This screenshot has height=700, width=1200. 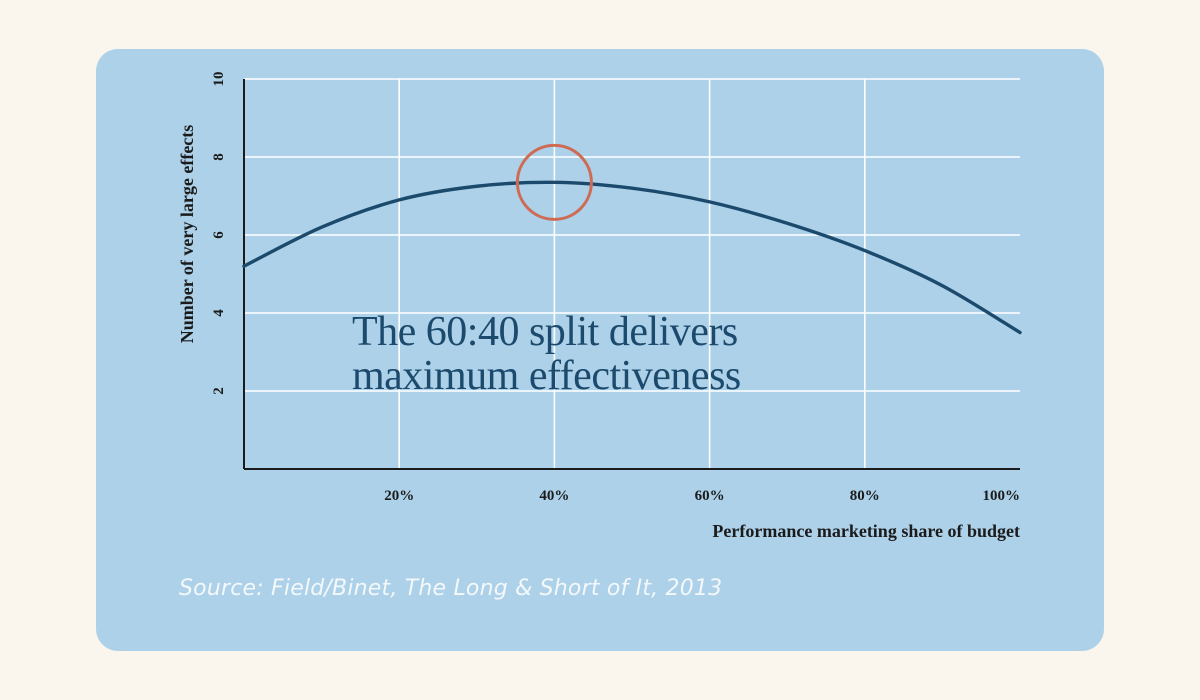 I want to click on y-tick-label: 2, so click(x=219, y=391).